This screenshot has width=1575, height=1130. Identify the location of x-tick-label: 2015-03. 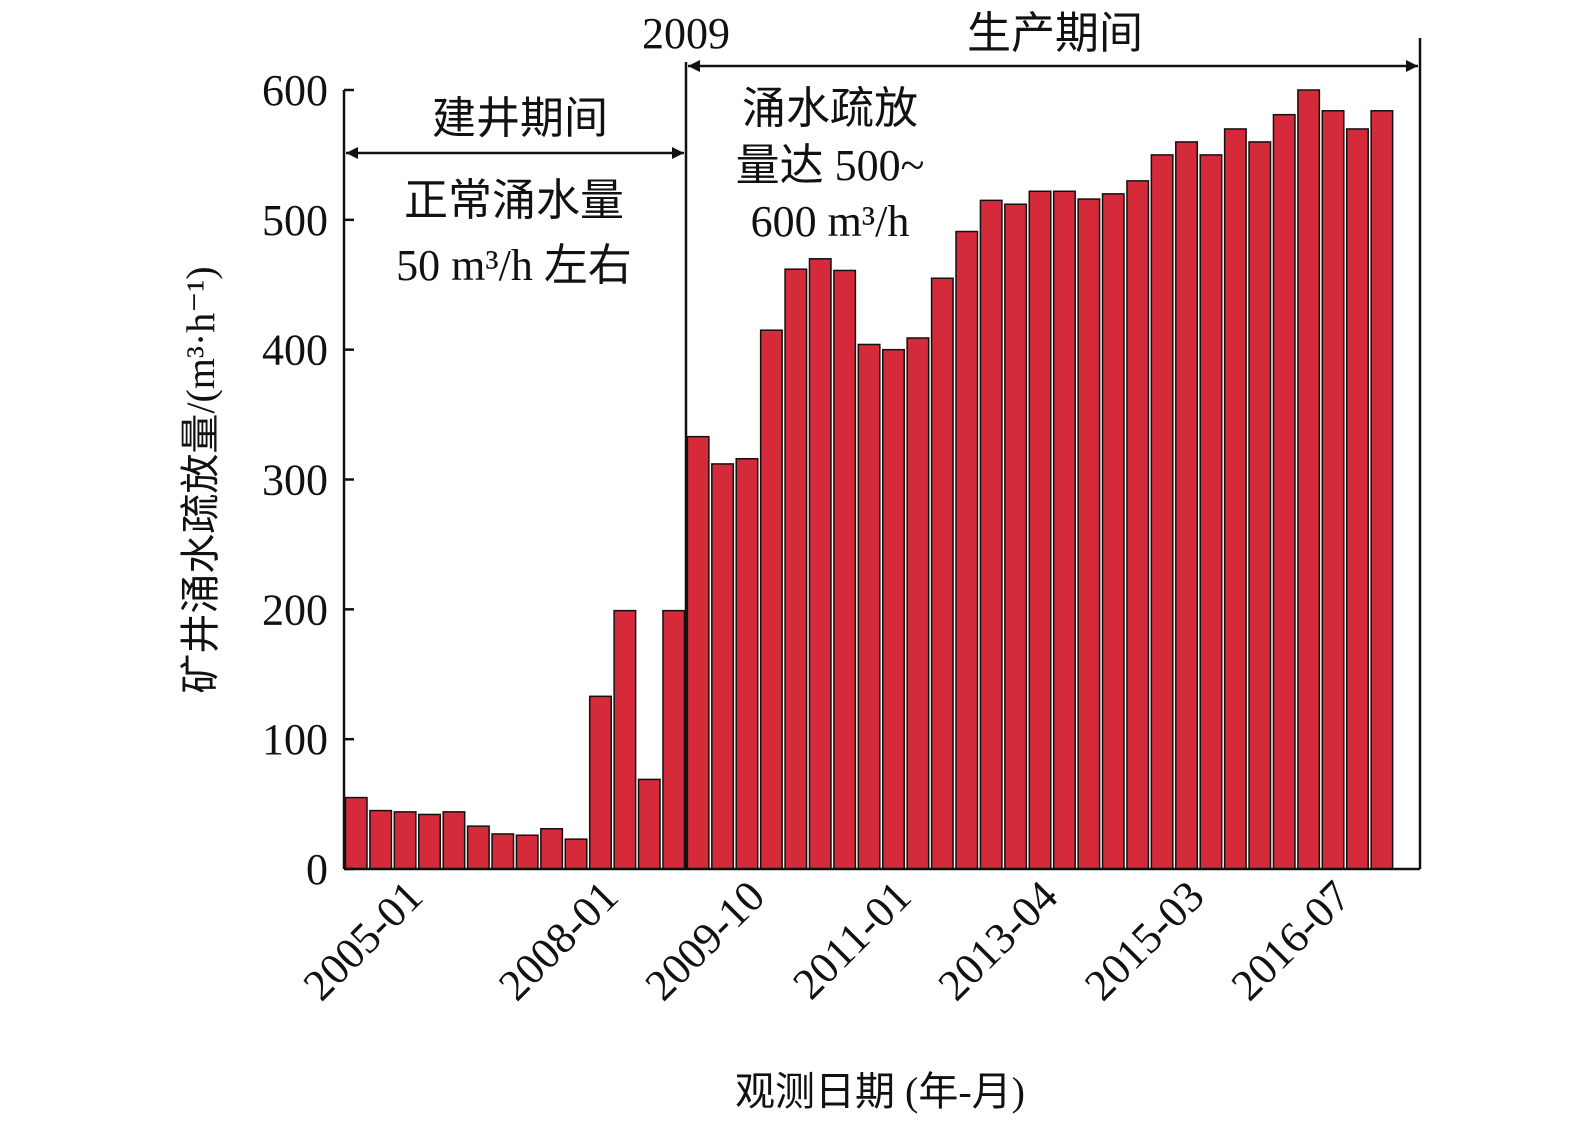
(1144, 940).